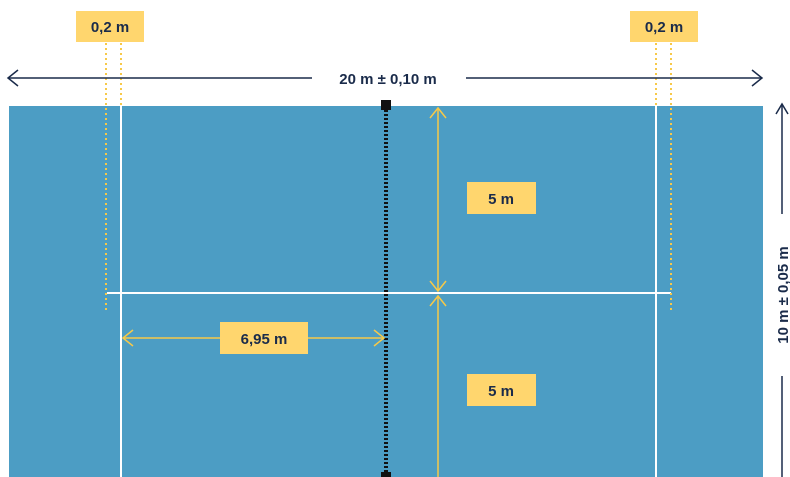 This screenshot has width=790, height=477. I want to click on half-width-top-label: 5 m, so click(501, 199).